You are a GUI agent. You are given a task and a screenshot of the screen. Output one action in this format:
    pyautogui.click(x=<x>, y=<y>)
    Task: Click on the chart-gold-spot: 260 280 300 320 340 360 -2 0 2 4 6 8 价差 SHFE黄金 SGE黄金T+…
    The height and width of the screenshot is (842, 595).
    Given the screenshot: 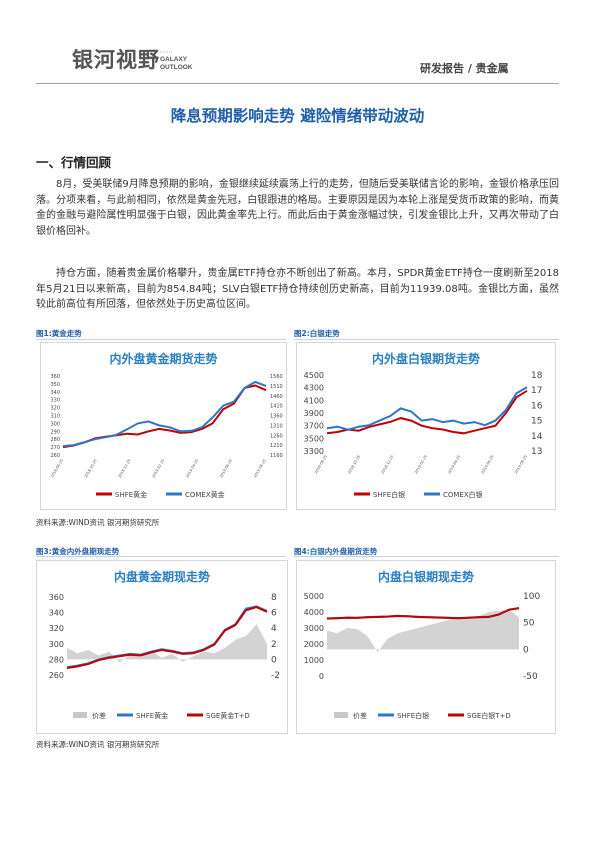 What is the action you would take?
    pyautogui.click(x=162, y=647)
    